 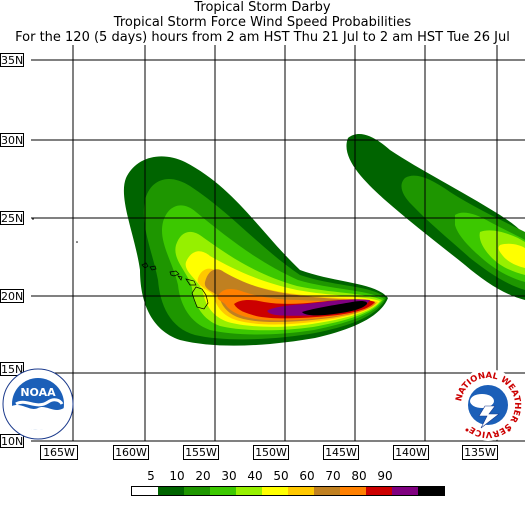 I want to click on legend-value: 50, so click(x=281, y=476).